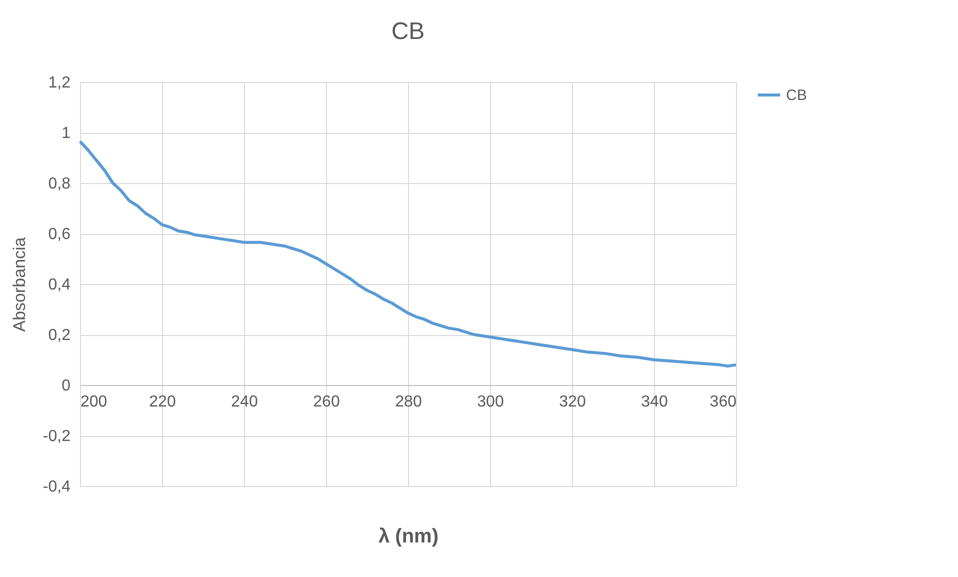  What do you see at coordinates (723, 402) in the screenshot?
I see `x-tick-label: 360` at bounding box center [723, 402].